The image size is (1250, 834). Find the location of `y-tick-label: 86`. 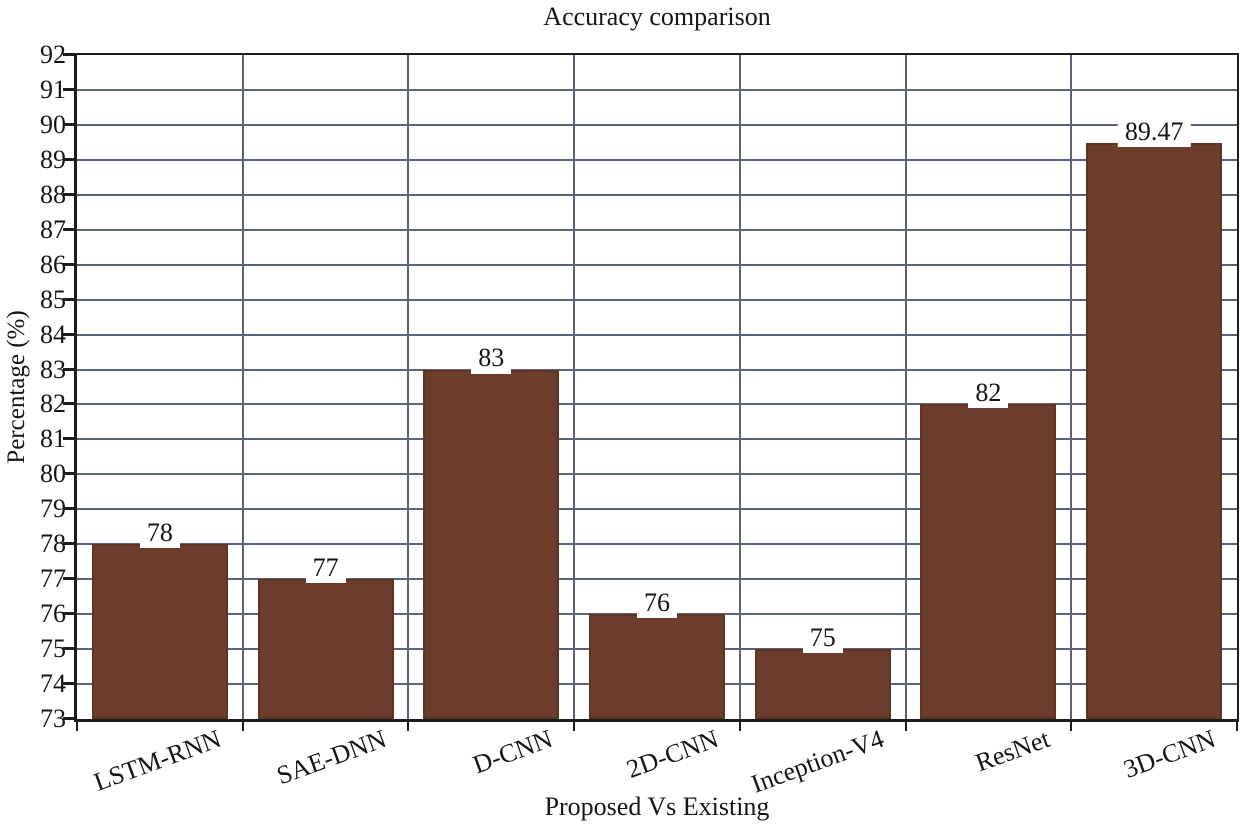

y-tick-label: 86 is located at coordinates (53, 264).